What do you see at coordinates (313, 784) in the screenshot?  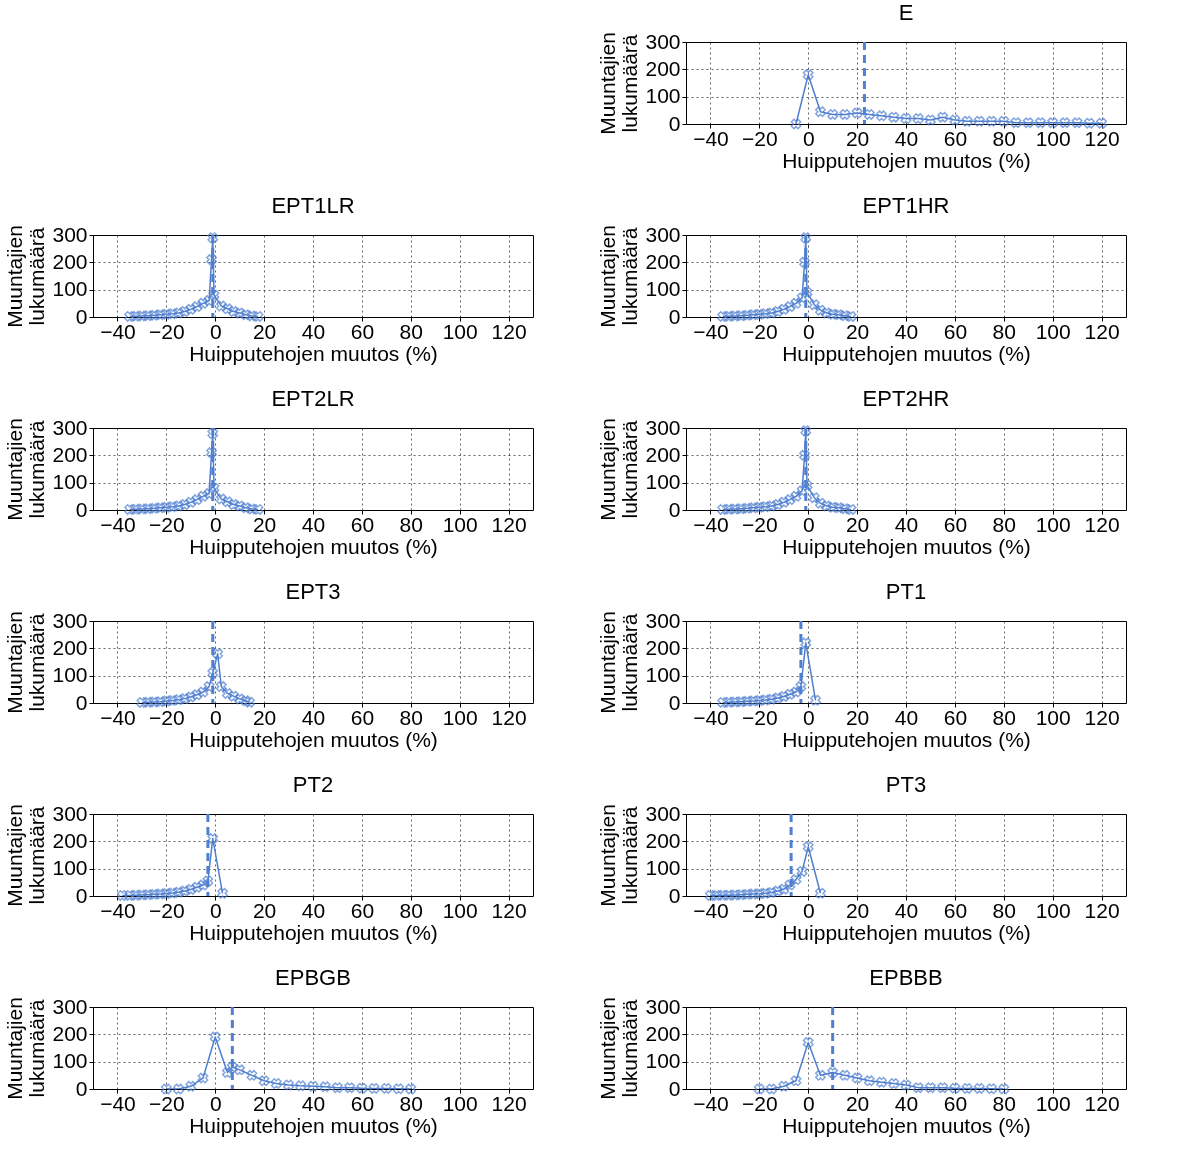 I see `chart-title: PT2` at bounding box center [313, 784].